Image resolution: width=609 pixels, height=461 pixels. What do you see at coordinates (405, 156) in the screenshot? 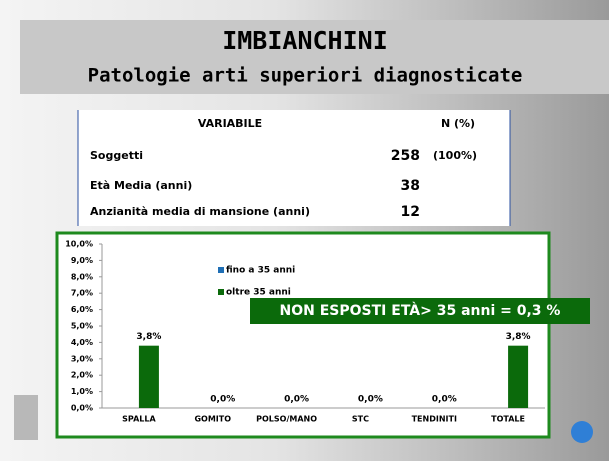
I see `table-cell: 258` at bounding box center [405, 156].